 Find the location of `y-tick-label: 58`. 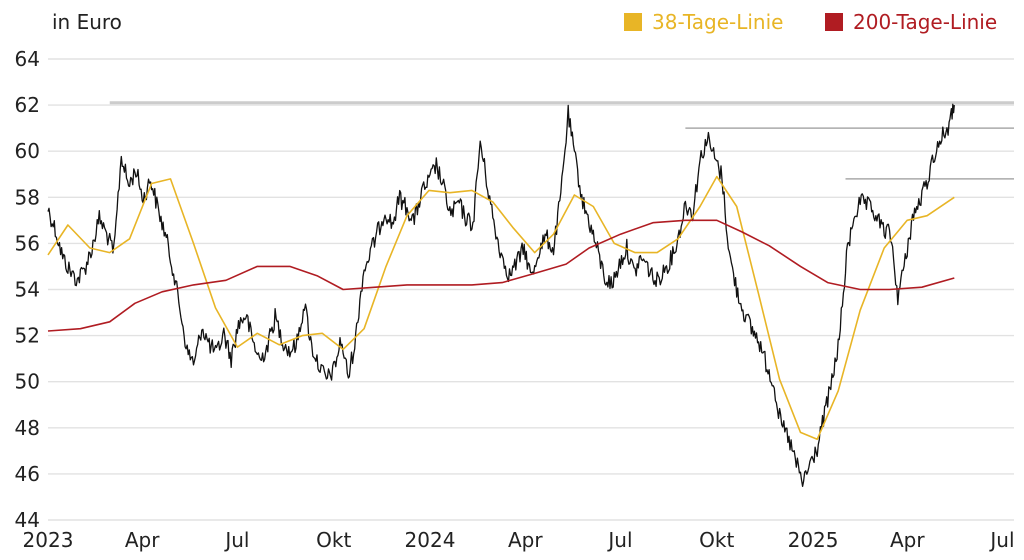

y-tick-label: 58 is located at coordinates (27, 197).